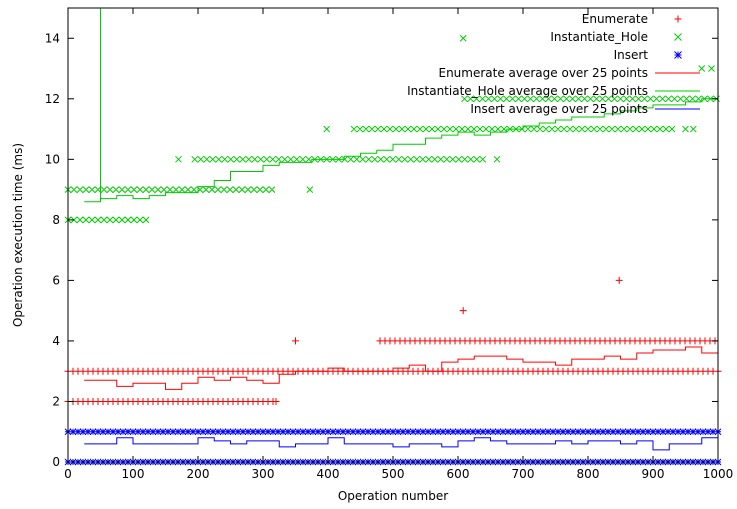  Describe the element at coordinates (18, 235) in the screenshot. I see `y-axis-label: Operation execution time (ms)` at that location.